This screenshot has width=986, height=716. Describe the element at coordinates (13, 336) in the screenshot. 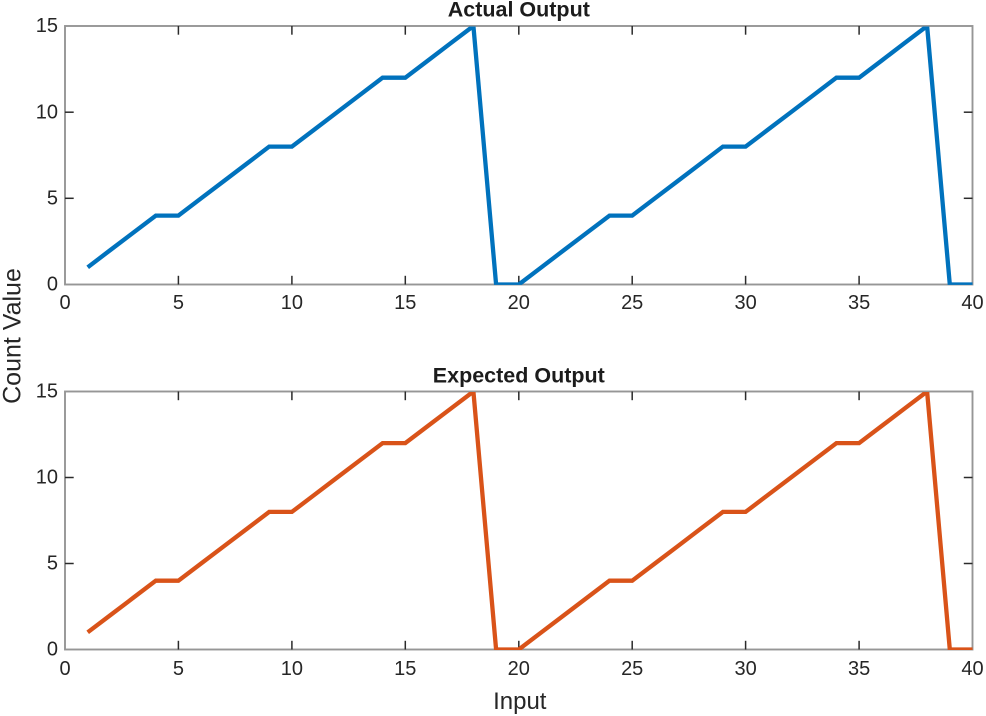

I see `svg-text: Count Value` at that location.